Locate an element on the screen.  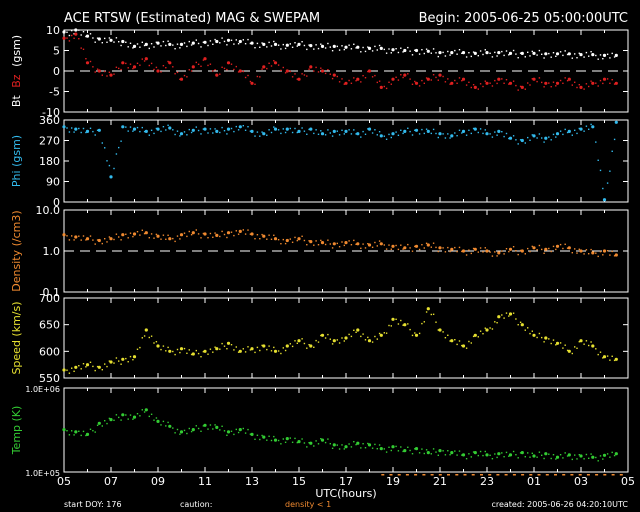
phi-ylabel: Phi (gsm) is located at coordinates (16, 161).